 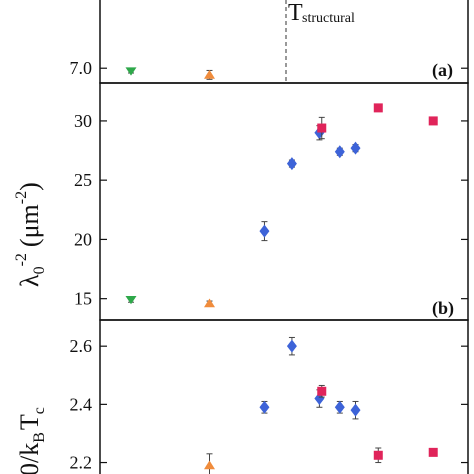 What do you see at coordinates (83, 239) in the screenshot?
I see `ytick-label: 20` at bounding box center [83, 239].